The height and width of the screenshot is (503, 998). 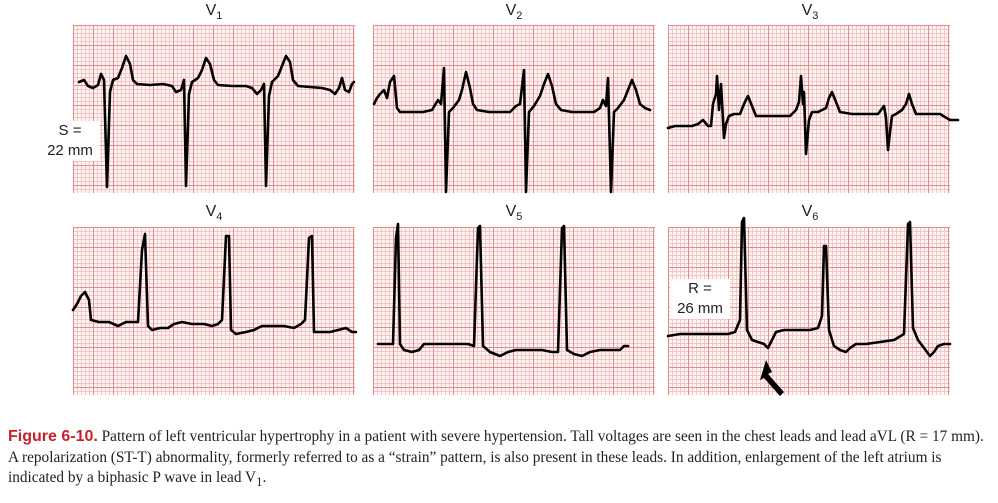 What do you see at coordinates (53, 436) in the screenshot?
I see `figure-label: Figure 6-10.` at bounding box center [53, 436].